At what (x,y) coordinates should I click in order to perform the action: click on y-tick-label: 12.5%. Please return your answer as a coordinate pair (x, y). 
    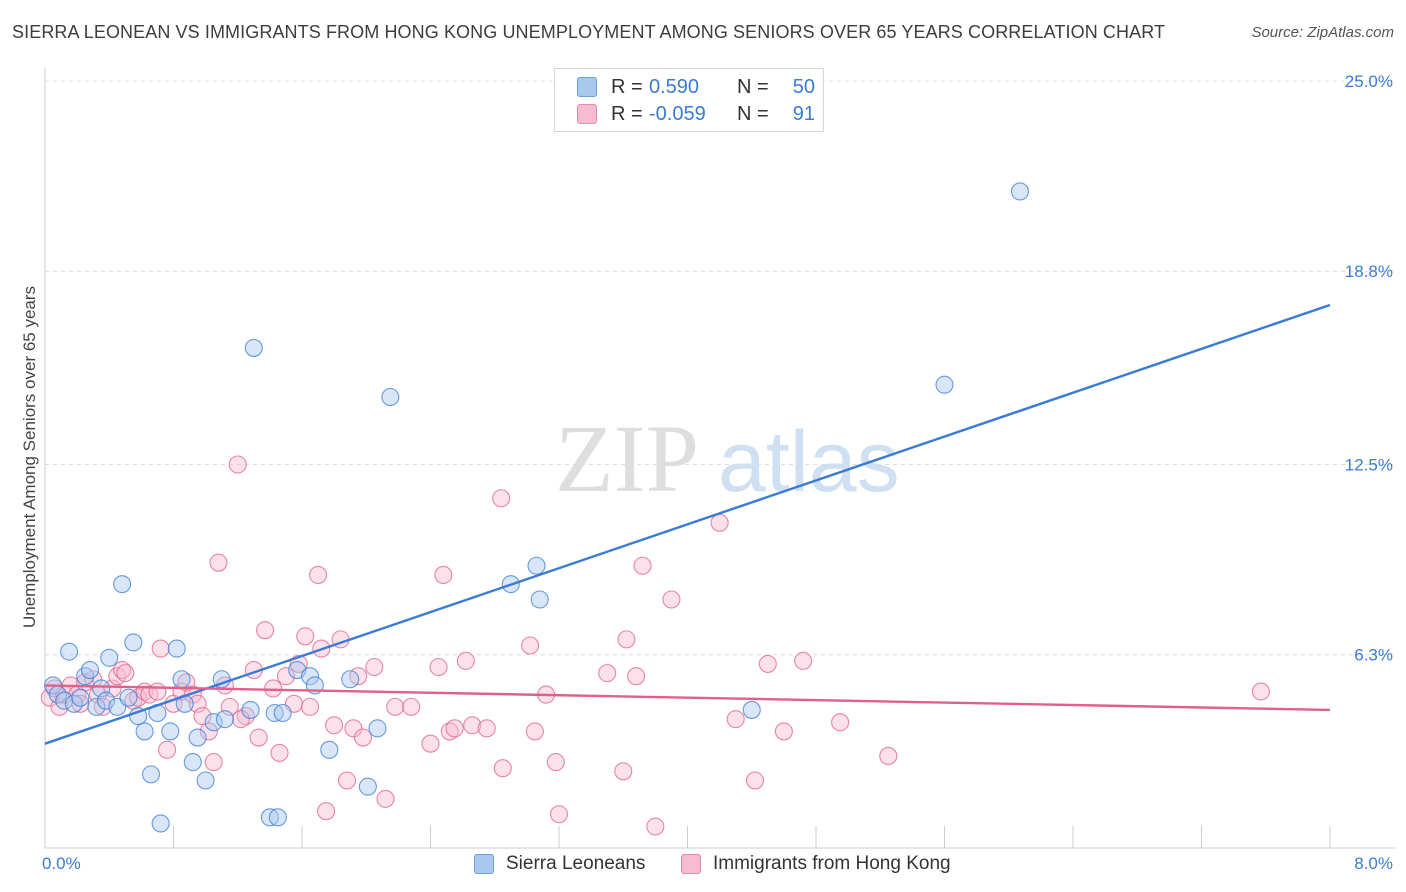
    Looking at the image, I should click on (1369, 465).